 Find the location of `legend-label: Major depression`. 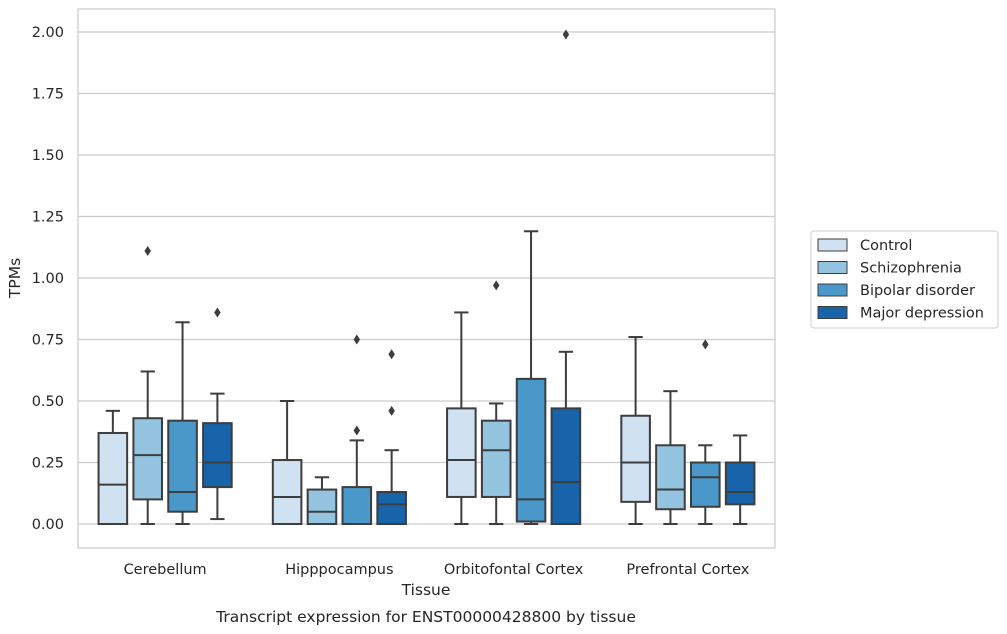

legend-label: Major depression is located at coordinates (922, 314).